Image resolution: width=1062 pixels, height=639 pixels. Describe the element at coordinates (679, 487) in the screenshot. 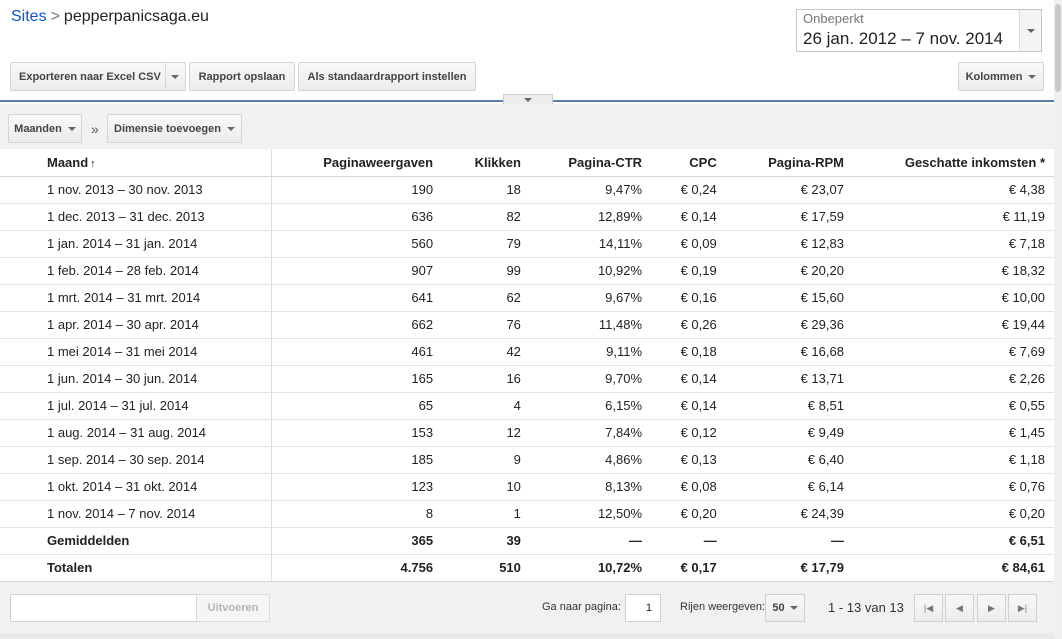

I see `cell-cpc: € 0,08` at that location.